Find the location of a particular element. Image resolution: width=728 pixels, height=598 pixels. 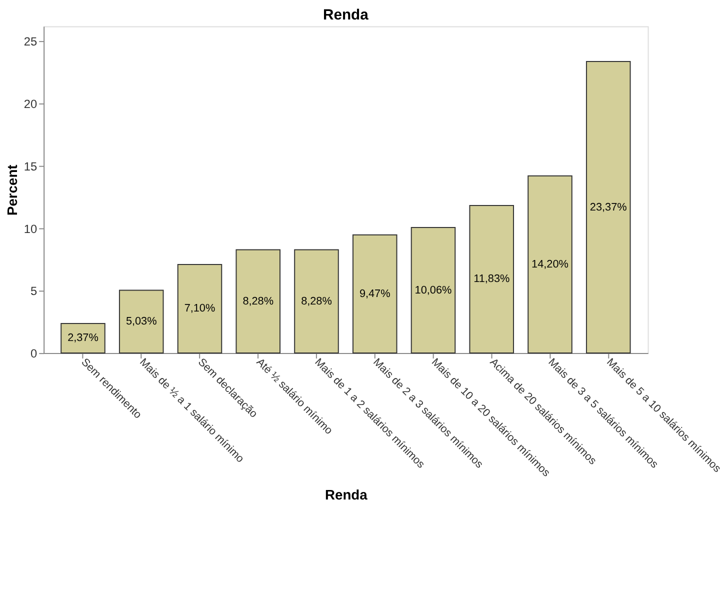

y-tick-label: 15 is located at coordinates (31, 166).